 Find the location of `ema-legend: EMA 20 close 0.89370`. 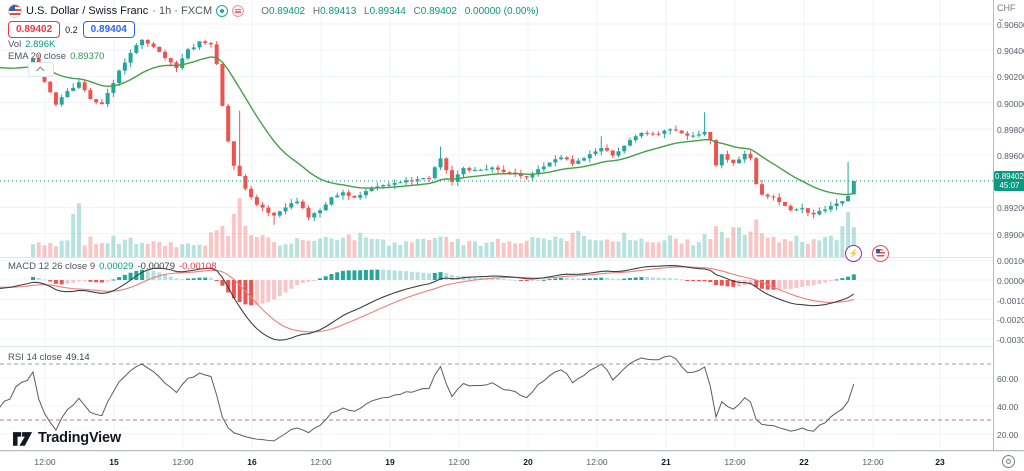

ema-legend: EMA 20 close 0.89370 is located at coordinates (56, 56).